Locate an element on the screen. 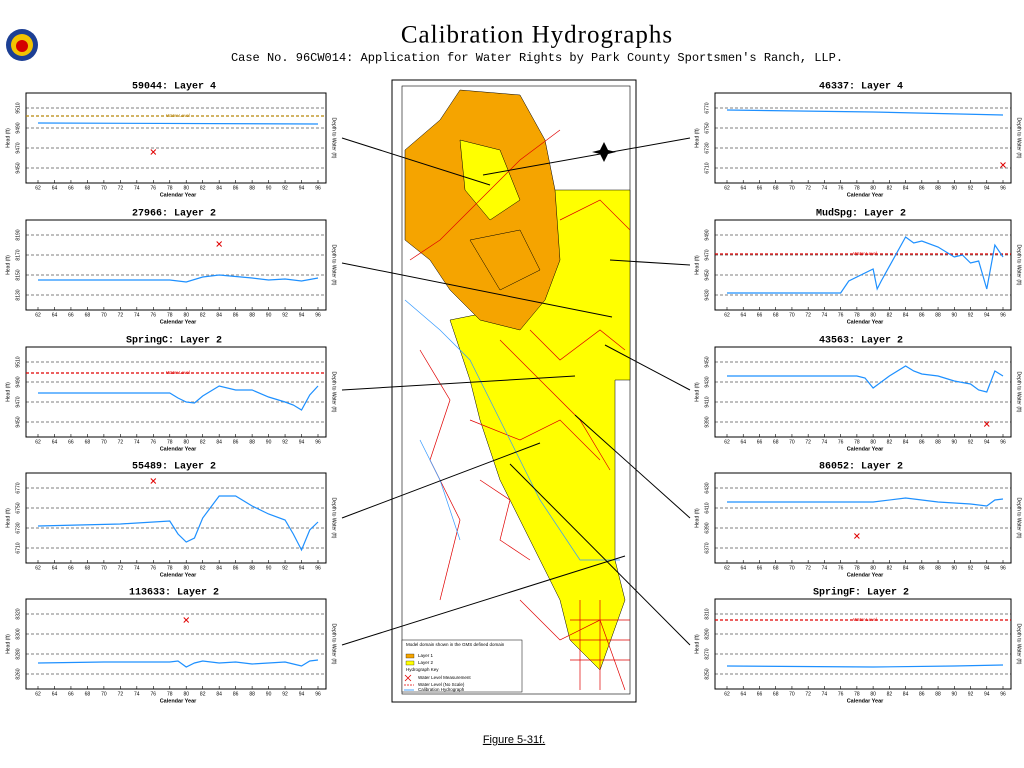 The width and height of the screenshot is (1024, 768). y-tick-label: 9410 is located at coordinates (707, 401).